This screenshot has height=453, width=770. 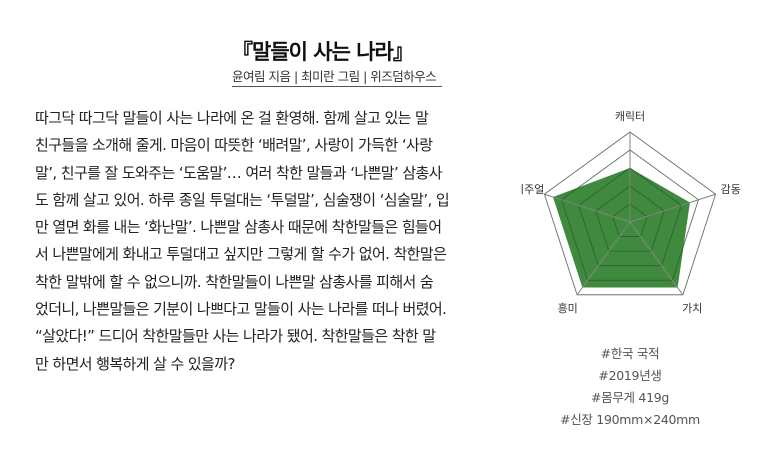 I want to click on tag-size: #신장 190mm×240mm, so click(x=630, y=419).